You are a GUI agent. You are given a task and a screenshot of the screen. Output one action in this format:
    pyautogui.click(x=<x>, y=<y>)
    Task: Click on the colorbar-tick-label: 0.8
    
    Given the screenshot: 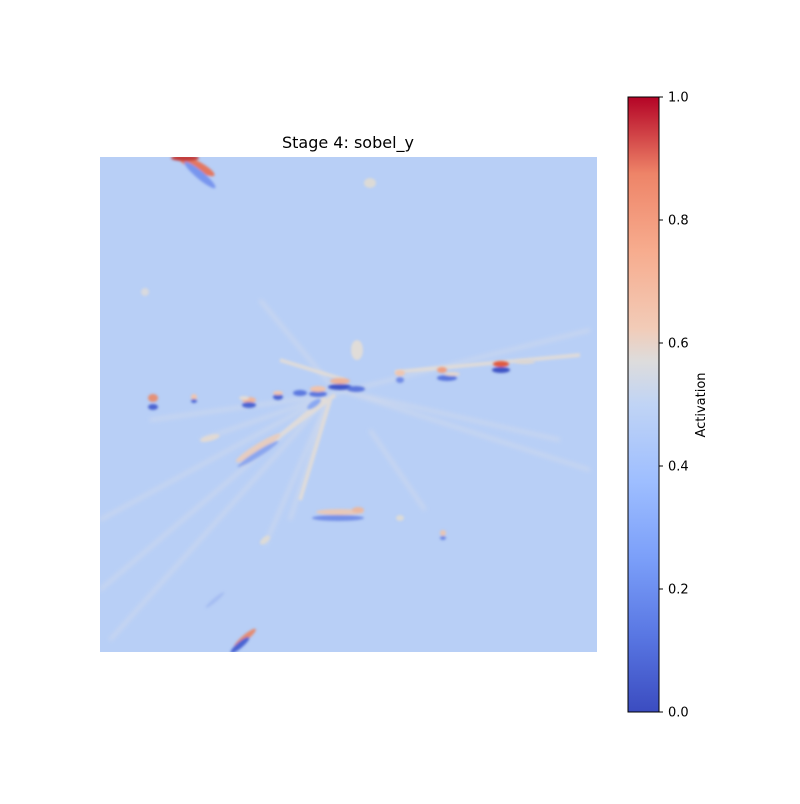 What is the action you would take?
    pyautogui.click(x=678, y=221)
    